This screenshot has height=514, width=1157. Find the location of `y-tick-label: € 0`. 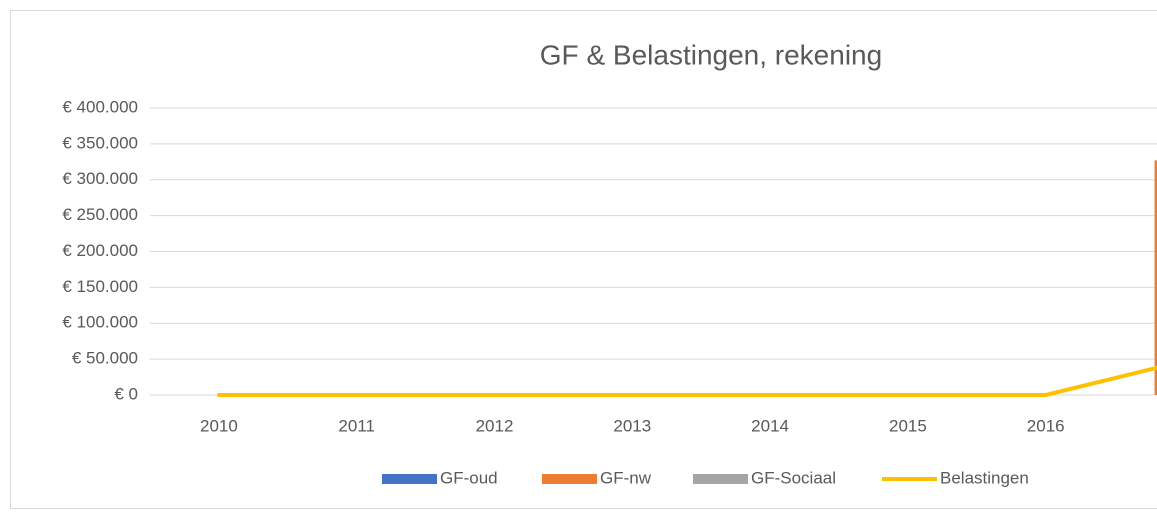

y-tick-label: € 0 is located at coordinates (126, 393).